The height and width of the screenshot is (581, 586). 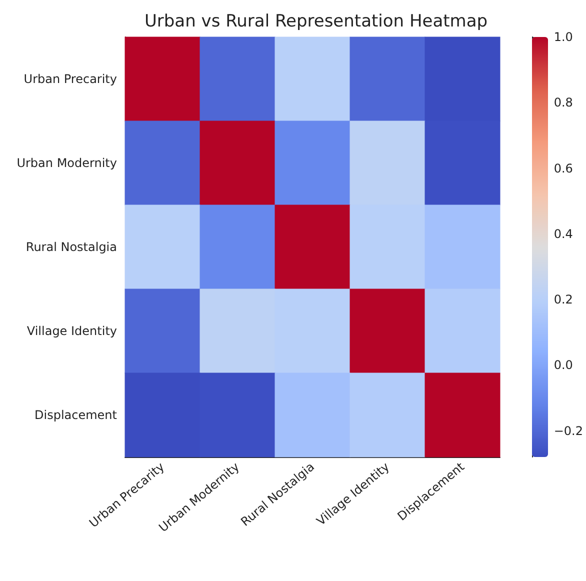 I want to click on color-bar-label: 0.4, so click(x=563, y=233).